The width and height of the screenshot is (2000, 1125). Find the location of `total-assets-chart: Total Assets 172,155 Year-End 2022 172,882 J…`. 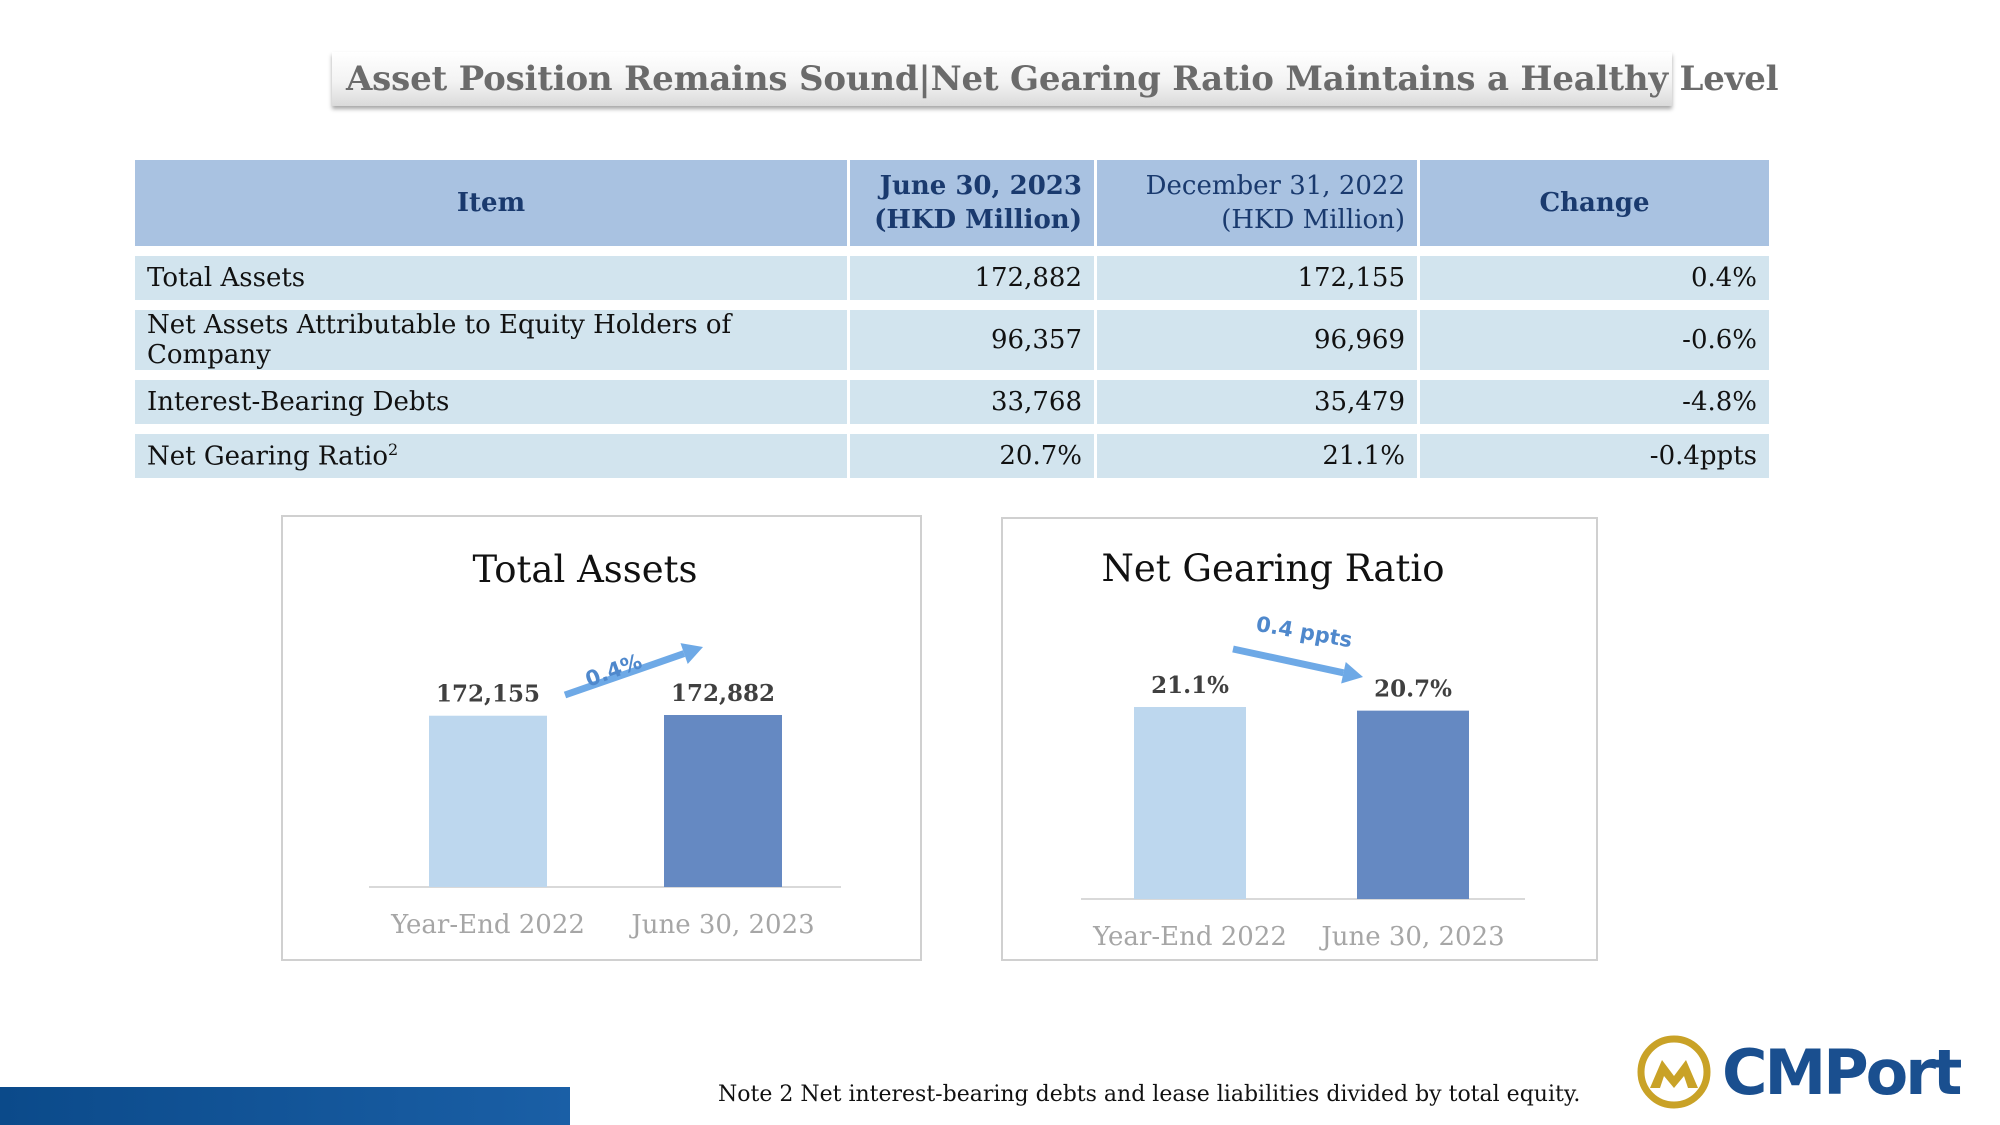

total-assets-chart: Total Assets 172,155 Year-End 2022 172,882 J… is located at coordinates (601, 738).